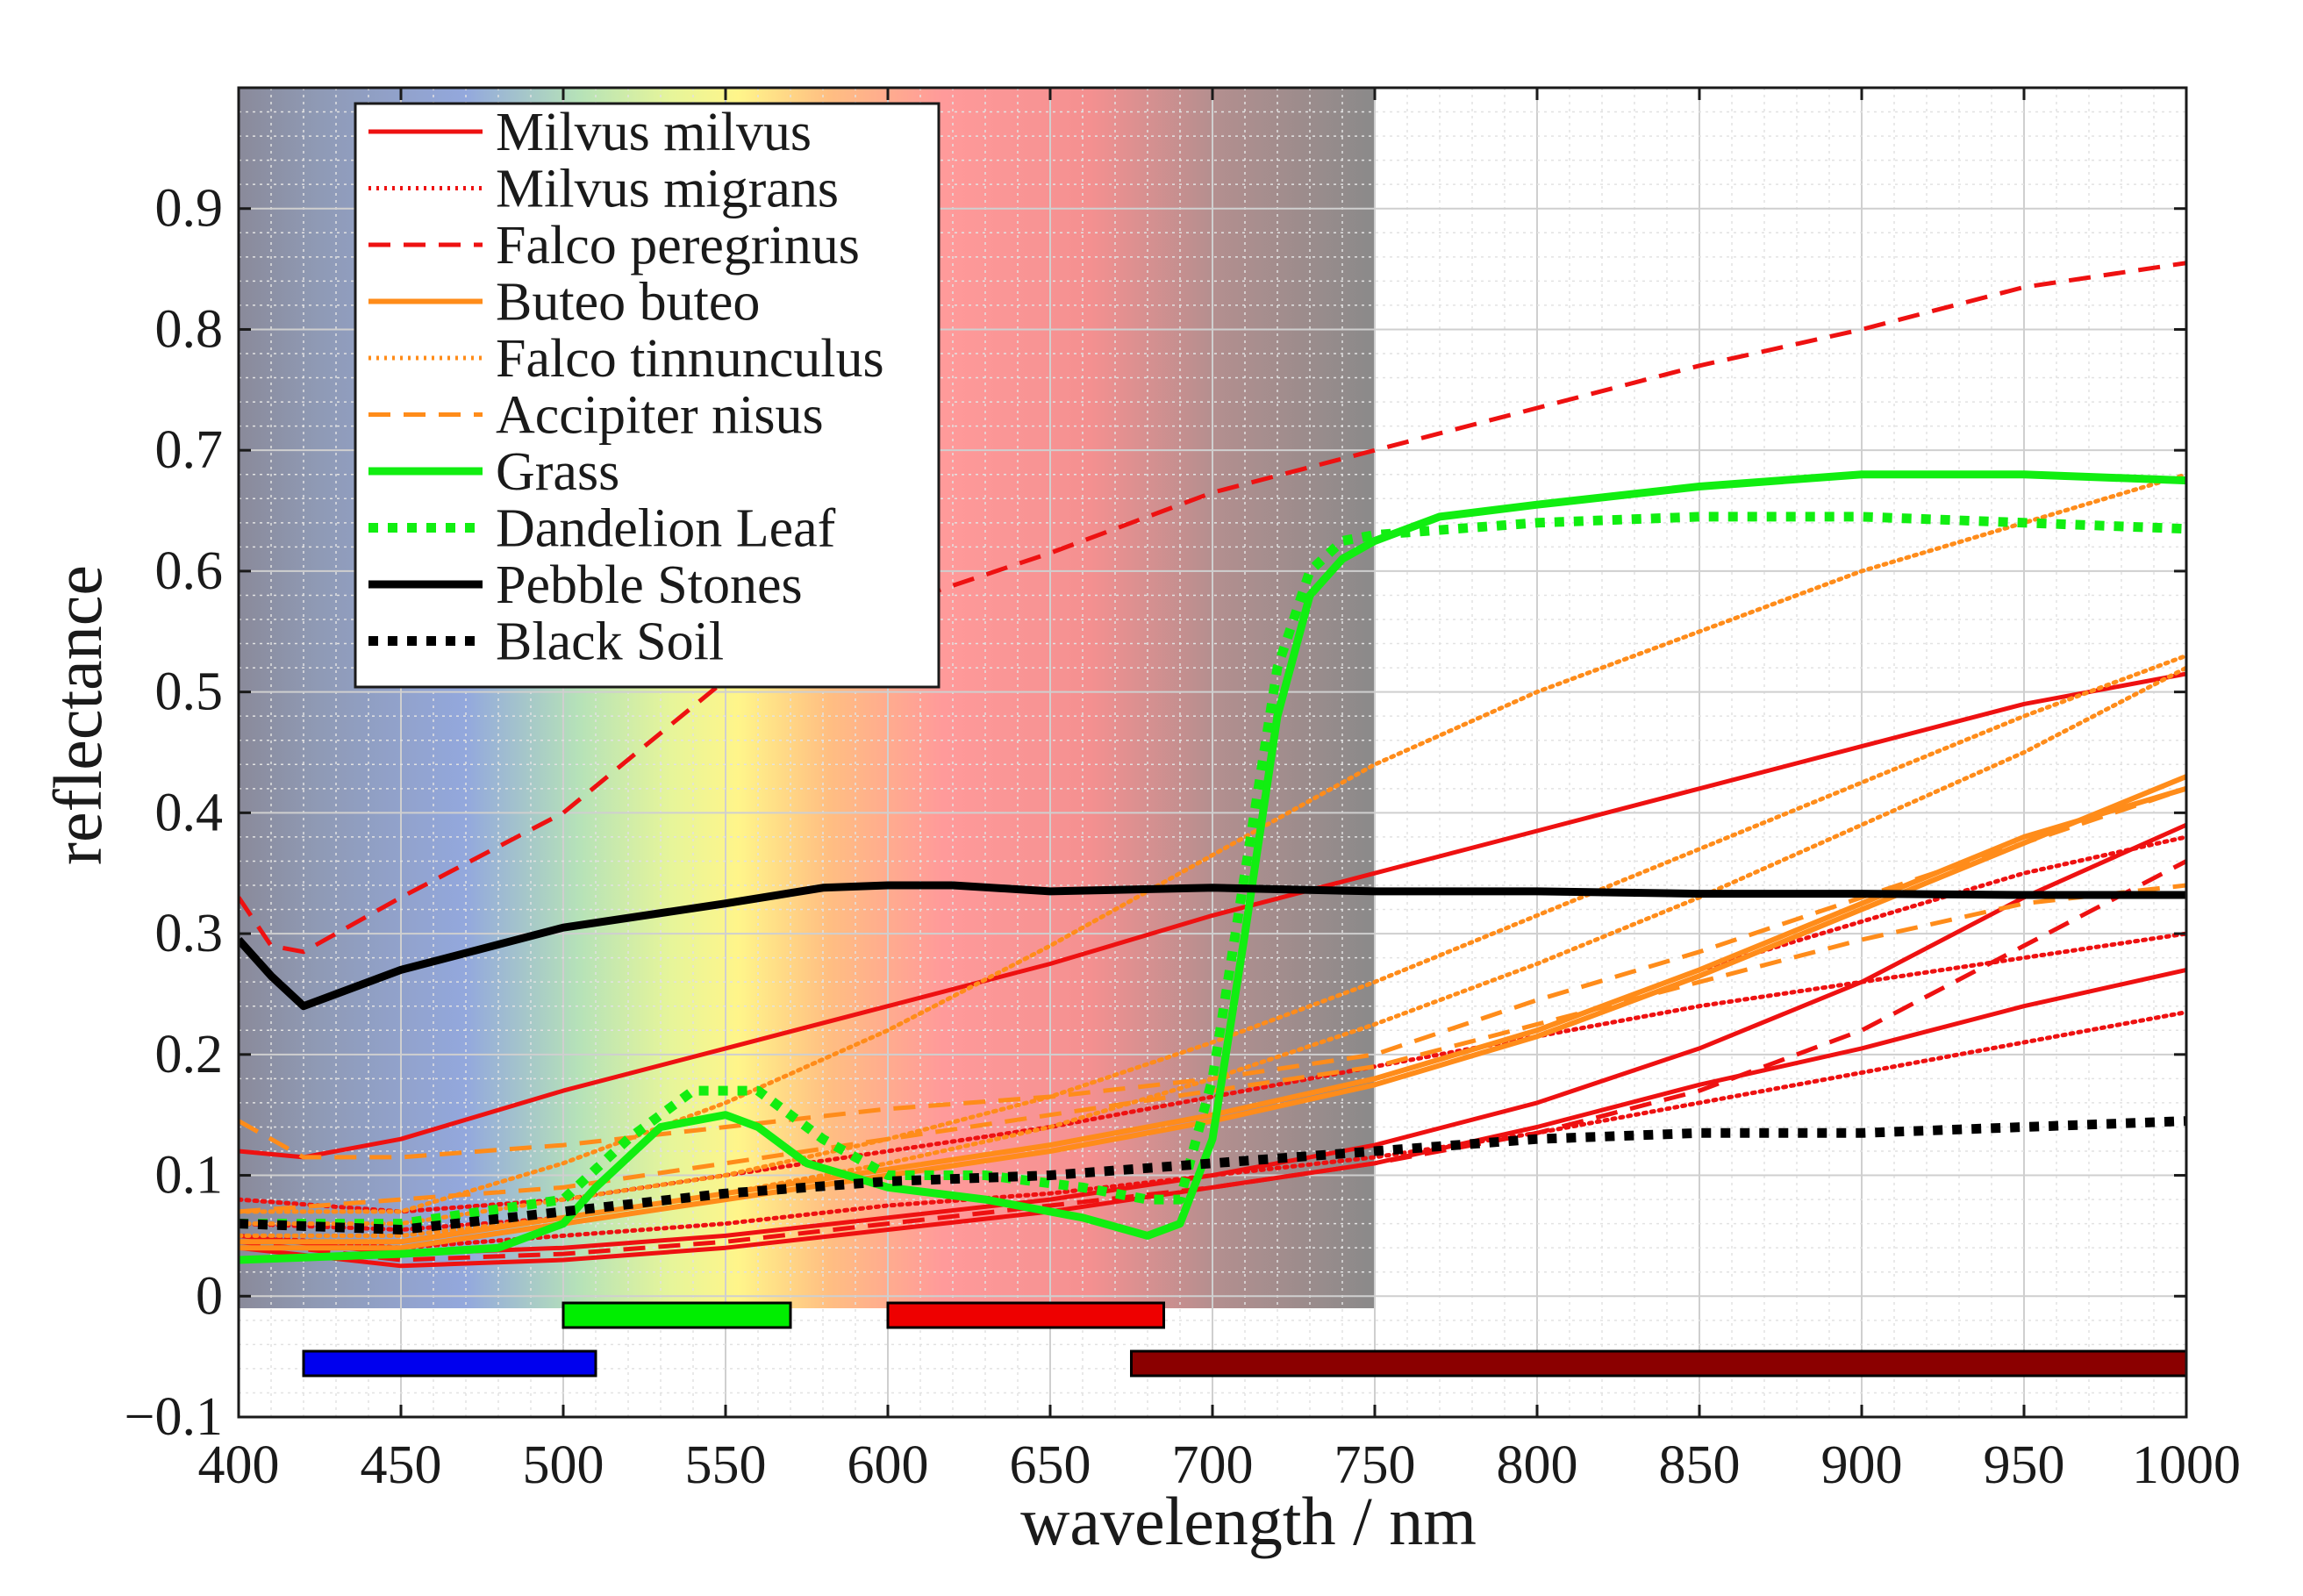 This screenshot has width=2303, height=1596. What do you see at coordinates (189, 571) in the screenshot?
I see `y-tick-label: 0.6` at bounding box center [189, 571].